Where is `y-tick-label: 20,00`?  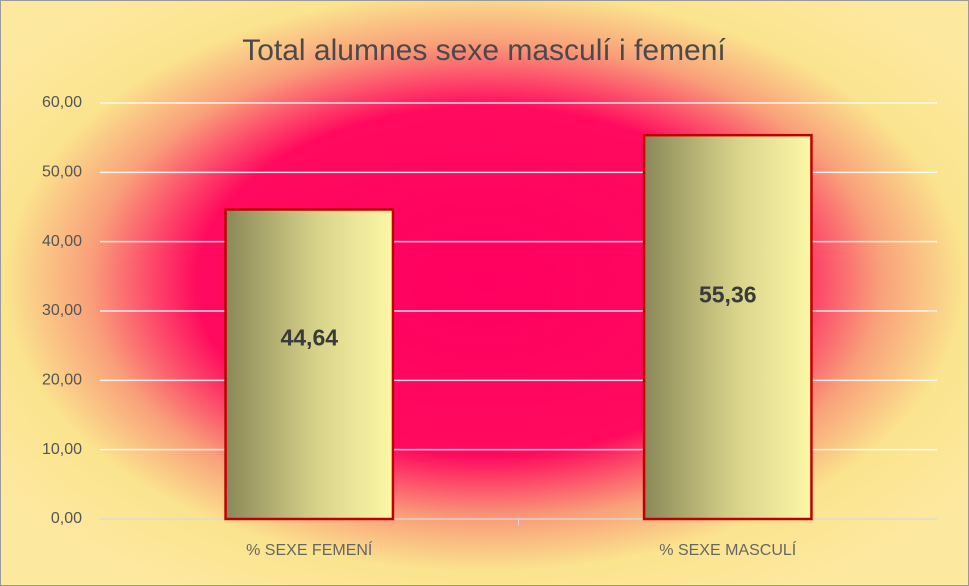
y-tick-label: 20,00 is located at coordinates (62, 380).